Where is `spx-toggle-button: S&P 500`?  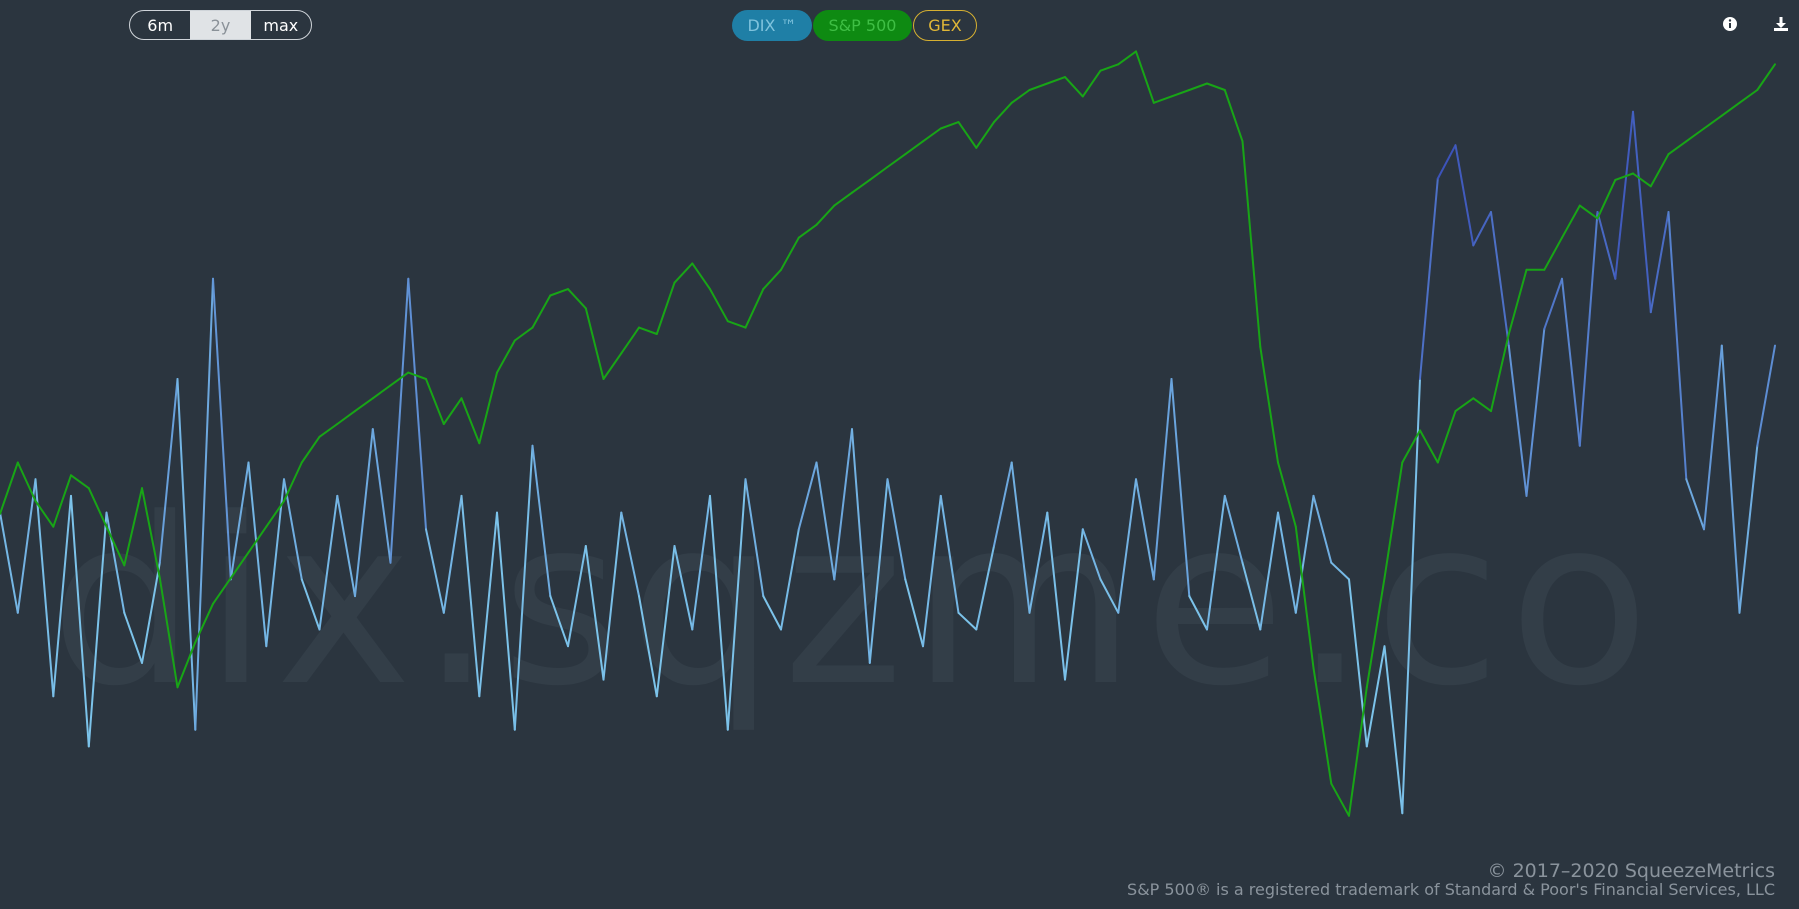
spx-toggle-button: S&P 500 is located at coordinates (862, 25).